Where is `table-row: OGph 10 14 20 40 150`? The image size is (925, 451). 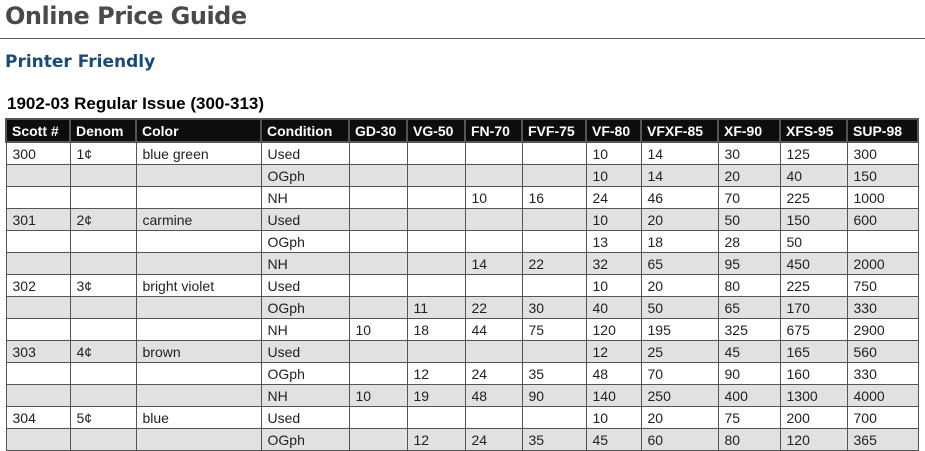 table-row: OGph 10 14 20 40 150 is located at coordinates (462, 175).